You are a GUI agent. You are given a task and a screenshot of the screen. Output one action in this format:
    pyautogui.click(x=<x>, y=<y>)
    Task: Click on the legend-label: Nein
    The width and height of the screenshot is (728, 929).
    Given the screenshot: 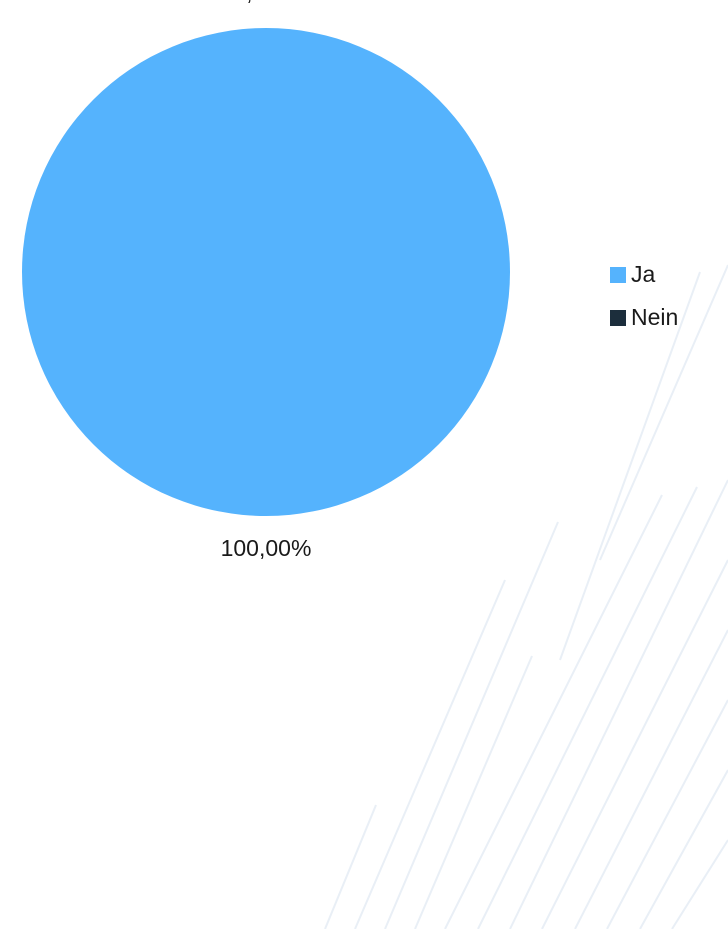 What is the action you would take?
    pyautogui.click(x=654, y=317)
    